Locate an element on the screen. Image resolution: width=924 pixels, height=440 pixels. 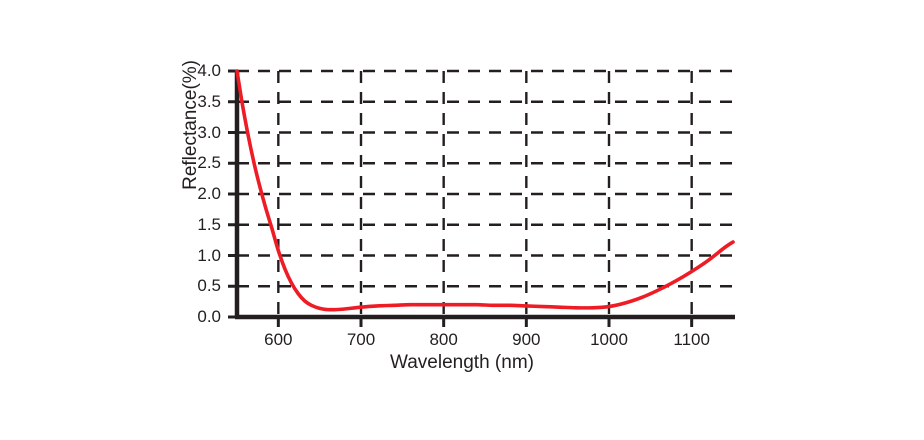
y-tick-label: 0.5 is located at coordinates (209, 286).